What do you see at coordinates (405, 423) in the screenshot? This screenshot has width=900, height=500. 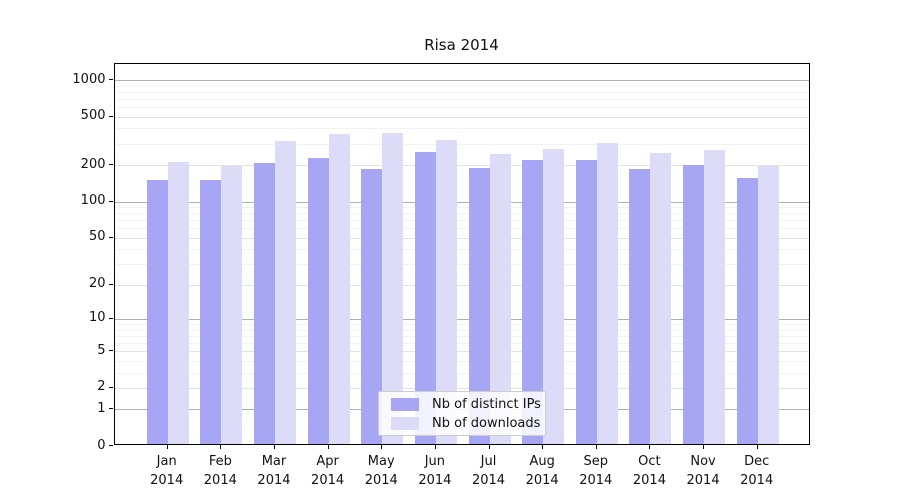 I see `legend-swatch-downloads` at bounding box center [405, 423].